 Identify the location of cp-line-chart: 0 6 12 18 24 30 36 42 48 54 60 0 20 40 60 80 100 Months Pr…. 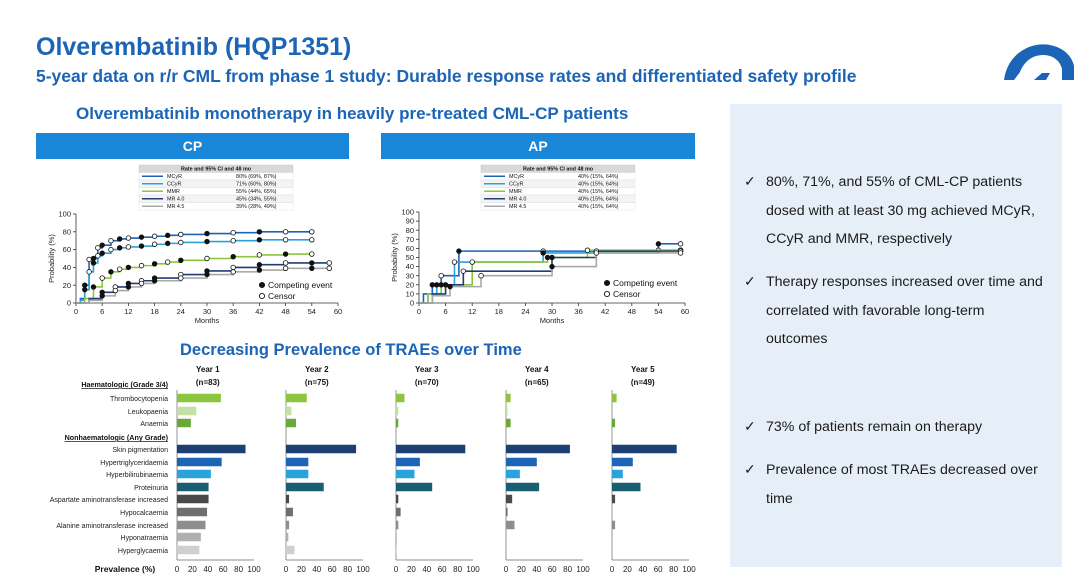
(194, 244).